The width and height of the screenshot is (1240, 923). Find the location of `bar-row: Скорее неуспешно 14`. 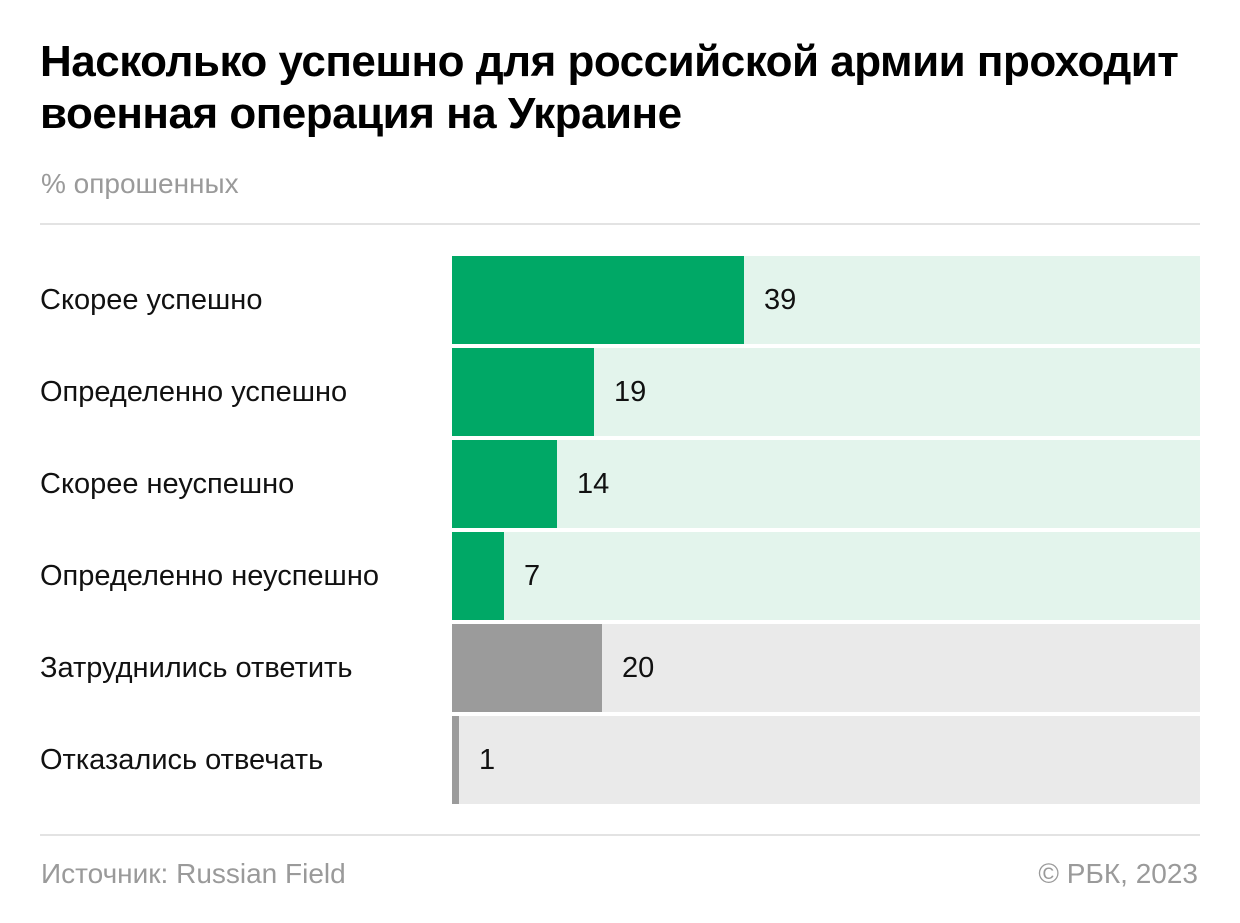

bar-row: Скорее неуспешно 14 is located at coordinates (620, 484).